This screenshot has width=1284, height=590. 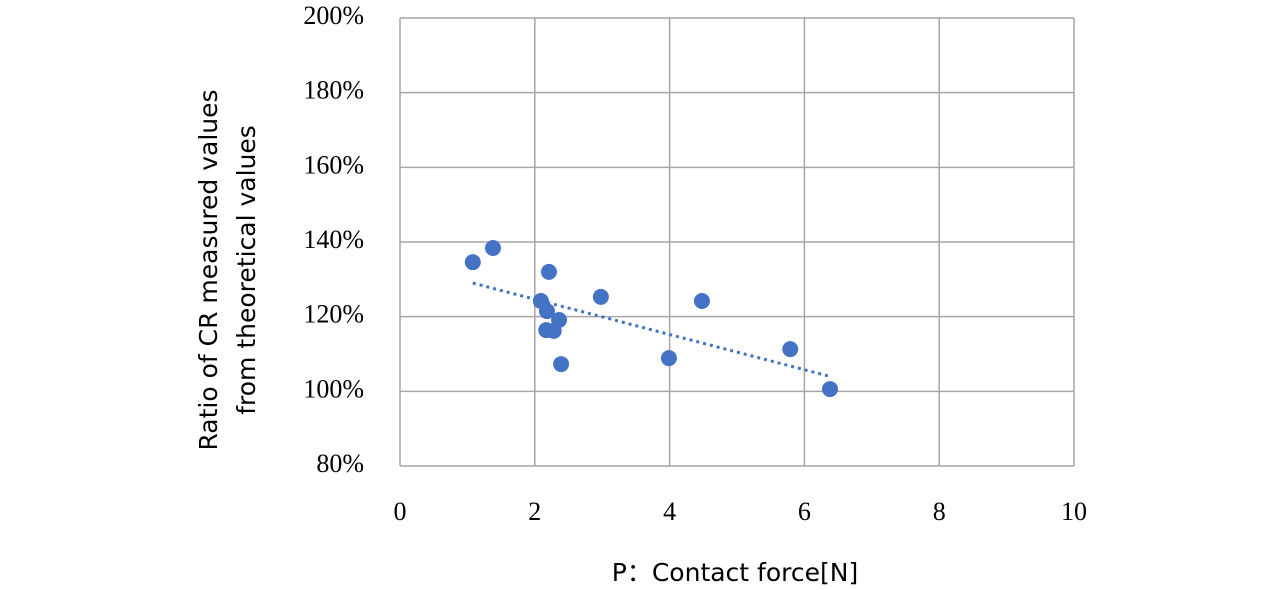 What do you see at coordinates (534, 511) in the screenshot?
I see `x-tick-label: 2` at bounding box center [534, 511].